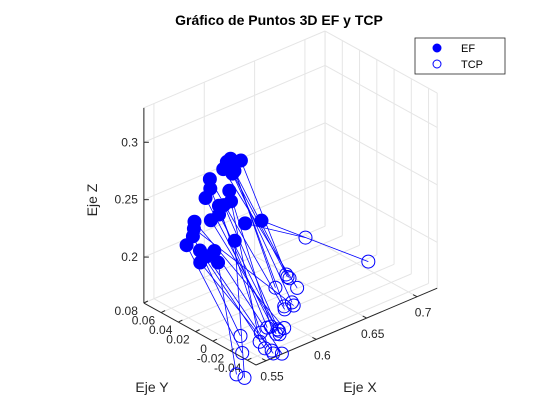  I want to click on legend-tcp-marker, so click(437, 64).